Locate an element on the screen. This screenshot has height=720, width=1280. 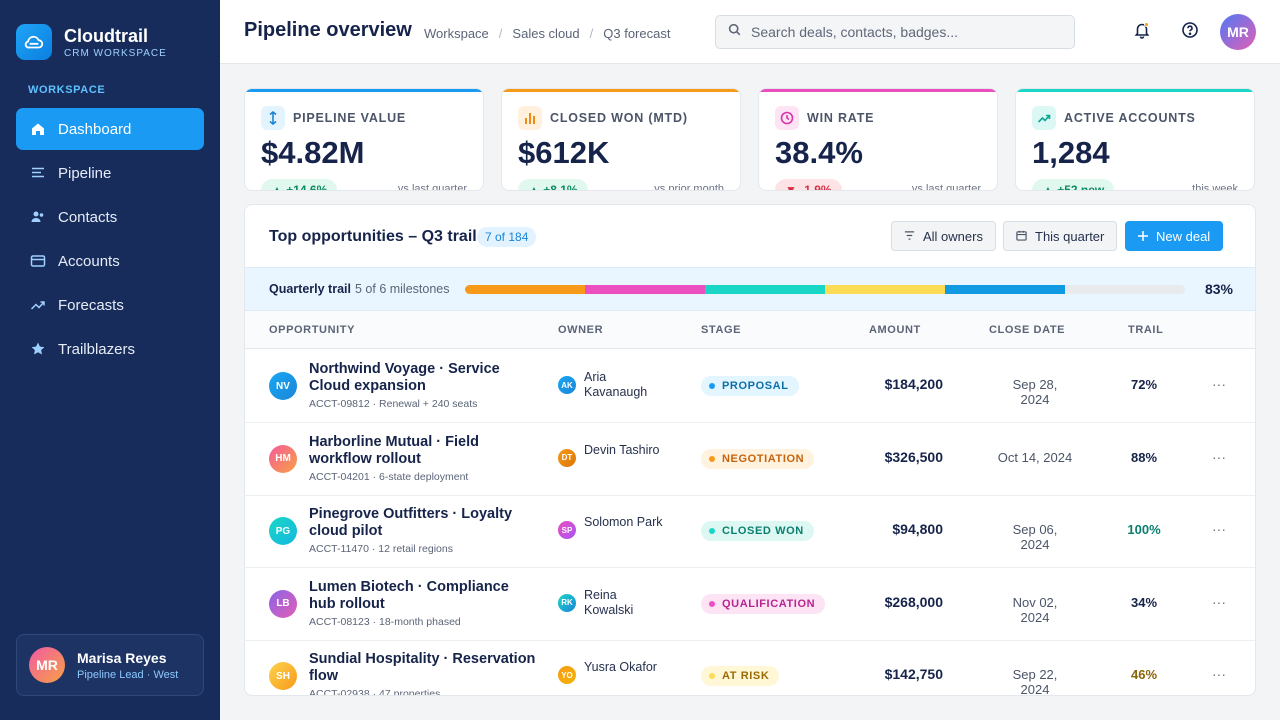
owner-avatar: AK is located at coordinates (567, 385).